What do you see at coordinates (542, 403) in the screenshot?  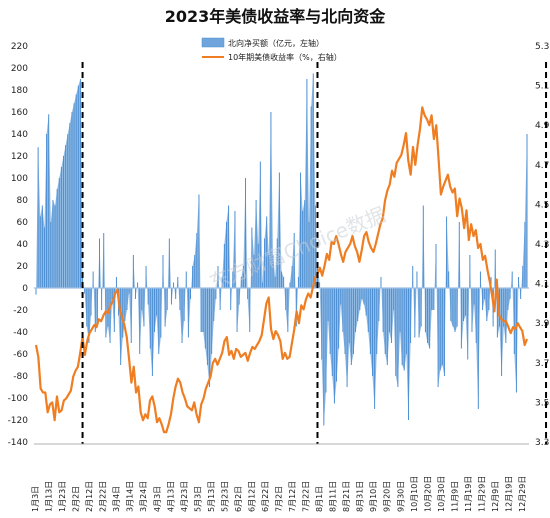 I see `right-axis-tick-label: 3.5` at bounding box center [542, 403].